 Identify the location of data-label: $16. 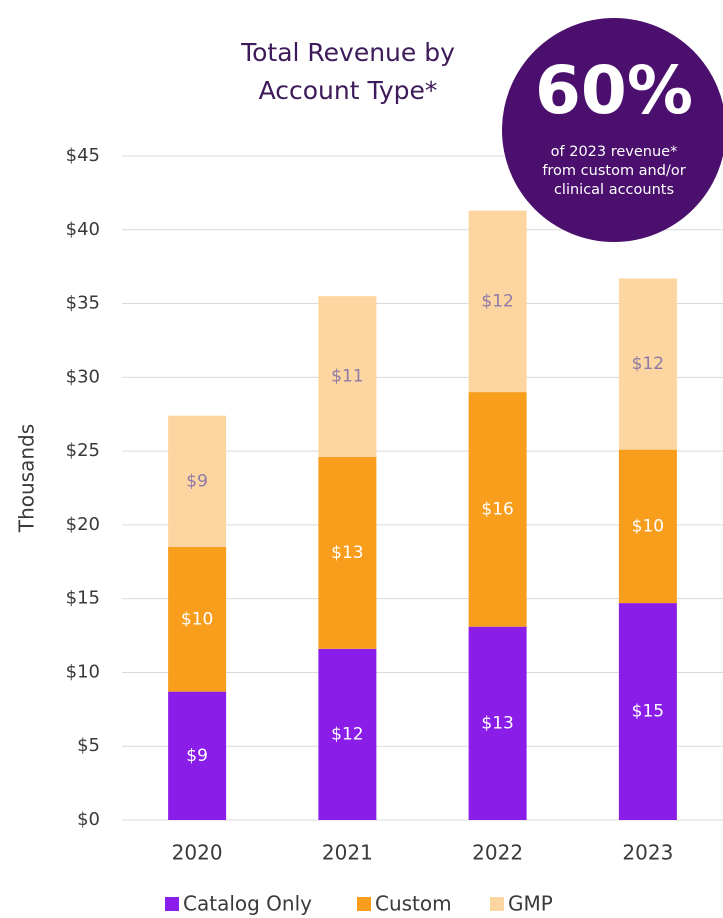
(497, 509).